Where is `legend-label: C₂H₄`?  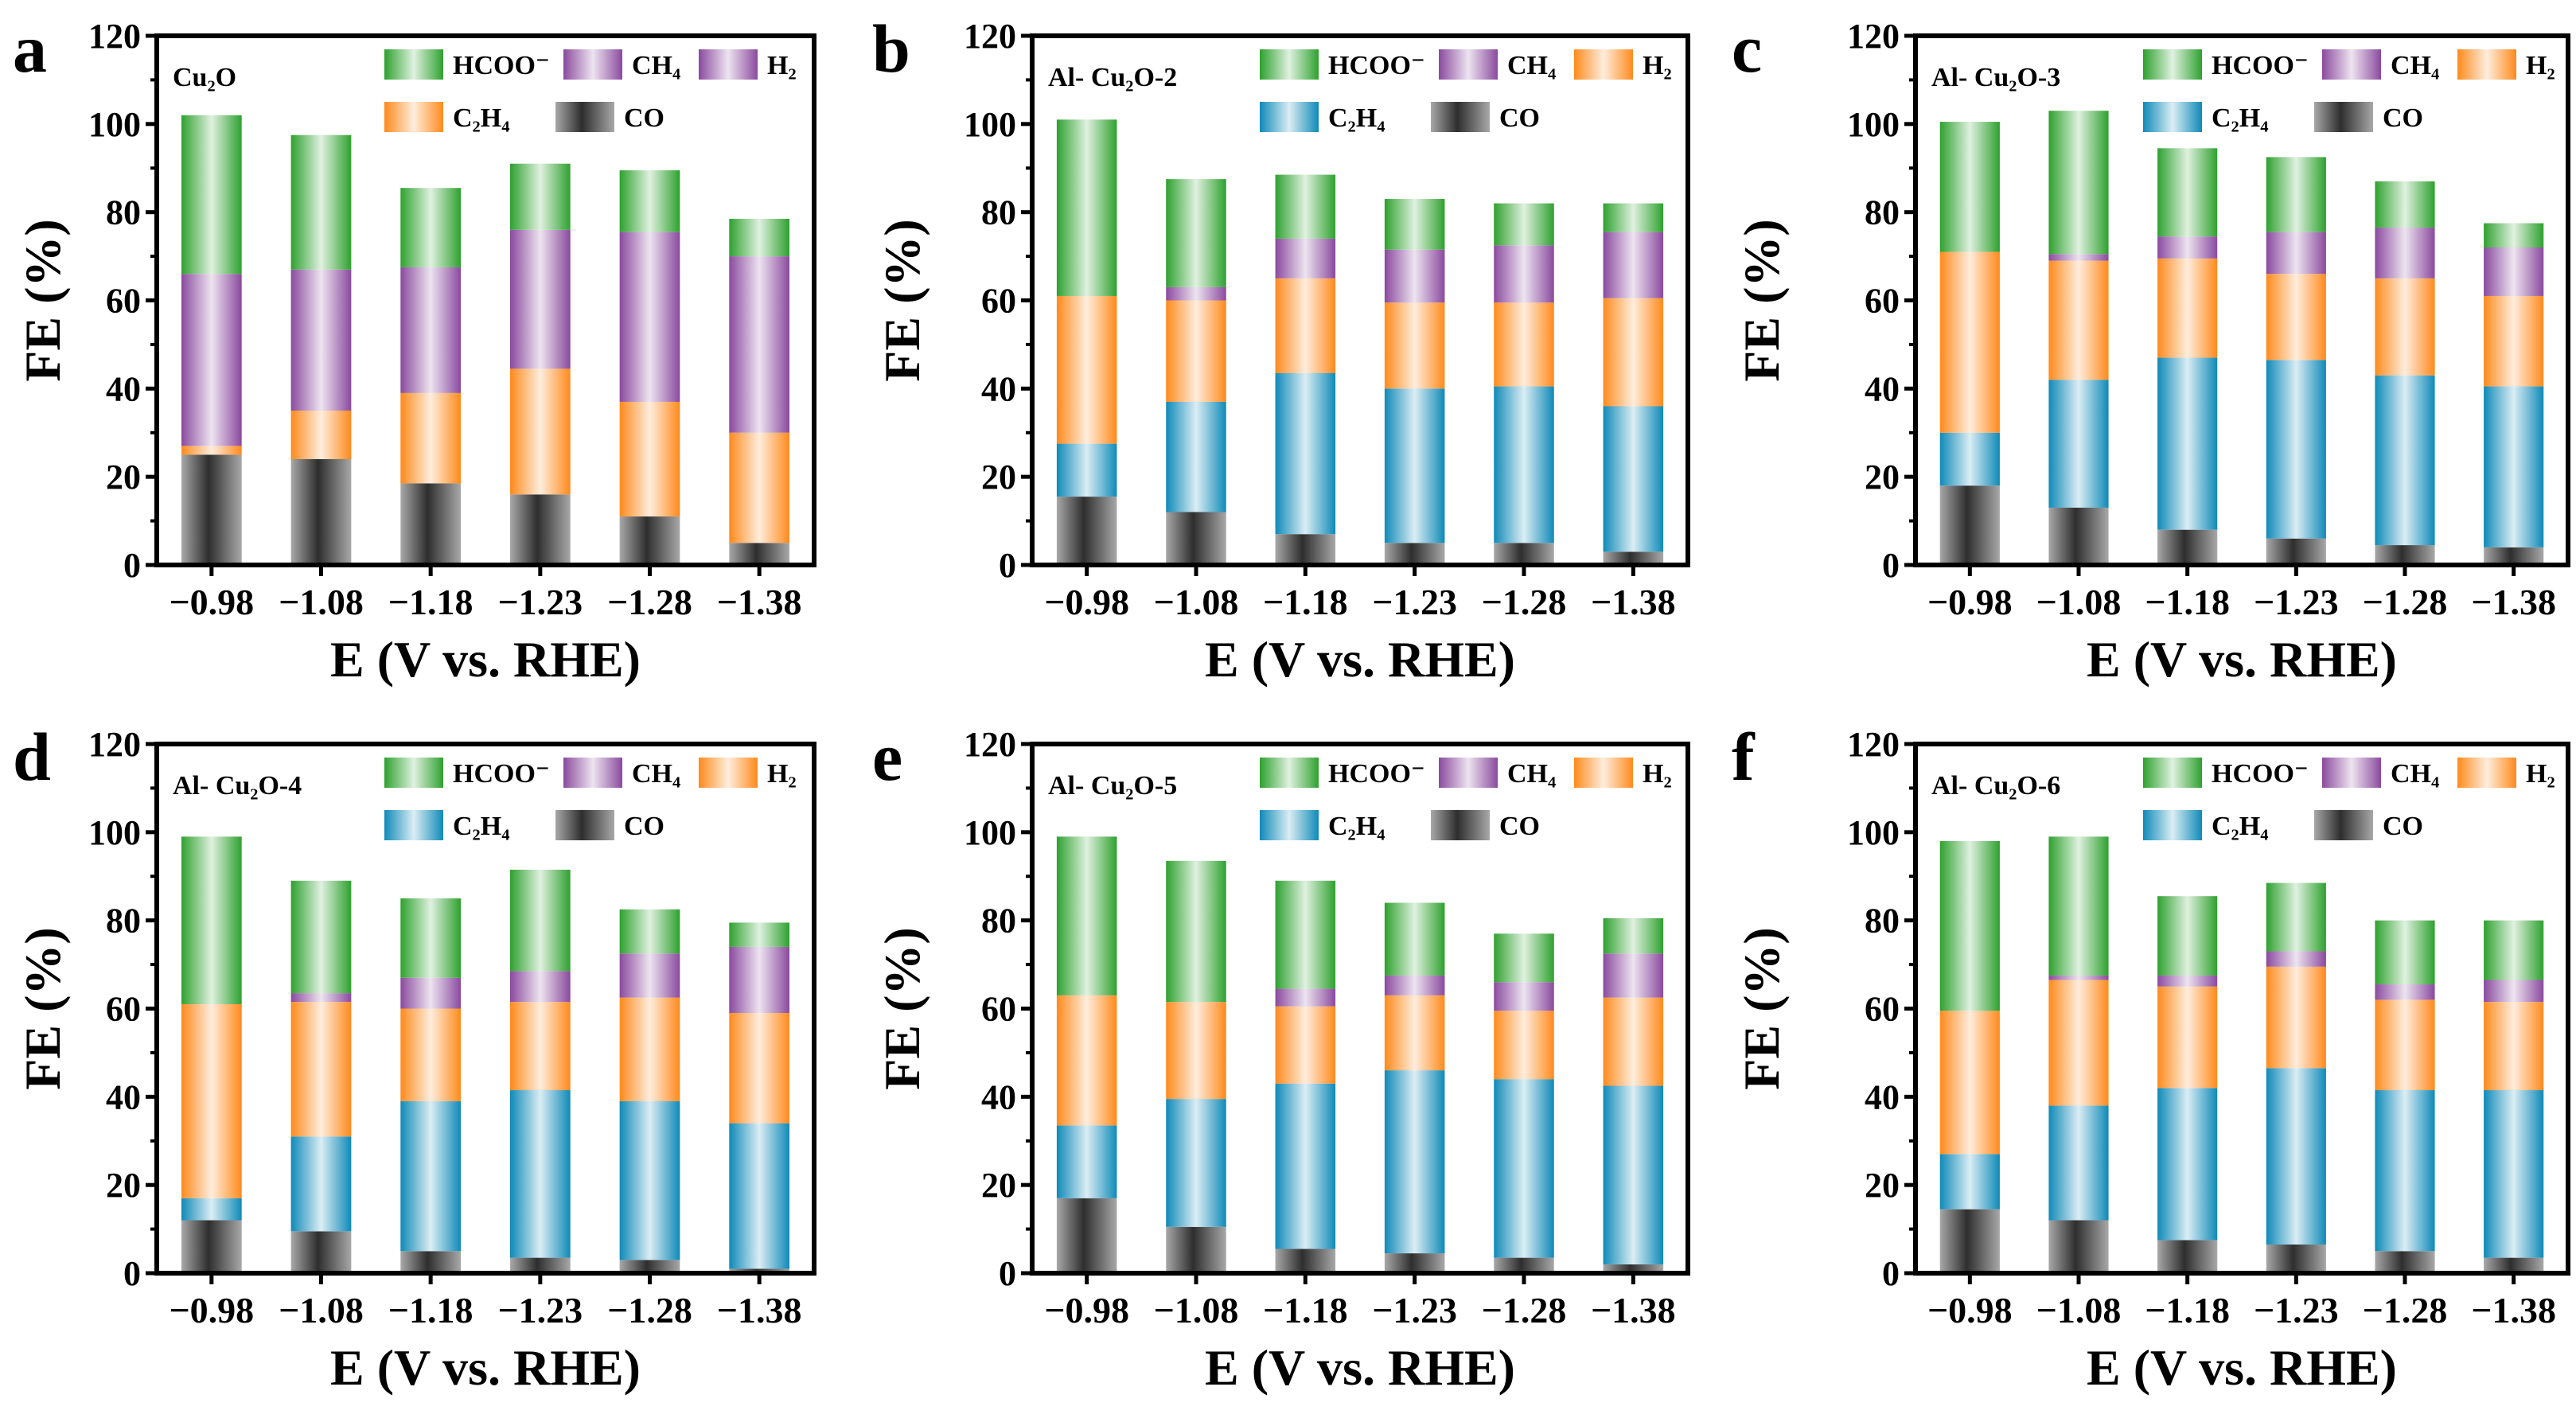 legend-label: C₂H₄ is located at coordinates (481, 118).